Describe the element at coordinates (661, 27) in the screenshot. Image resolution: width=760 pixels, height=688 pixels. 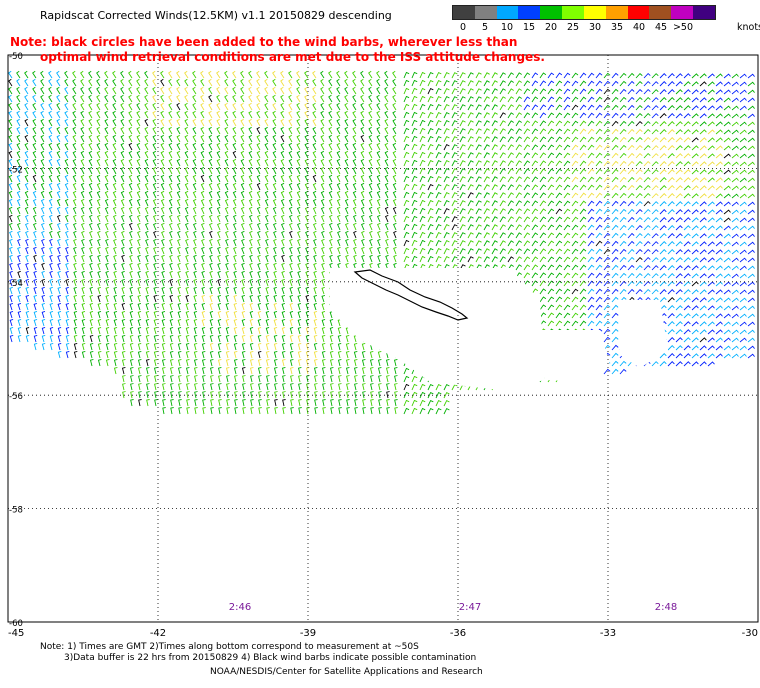
I see `legend-label: 45` at that location.